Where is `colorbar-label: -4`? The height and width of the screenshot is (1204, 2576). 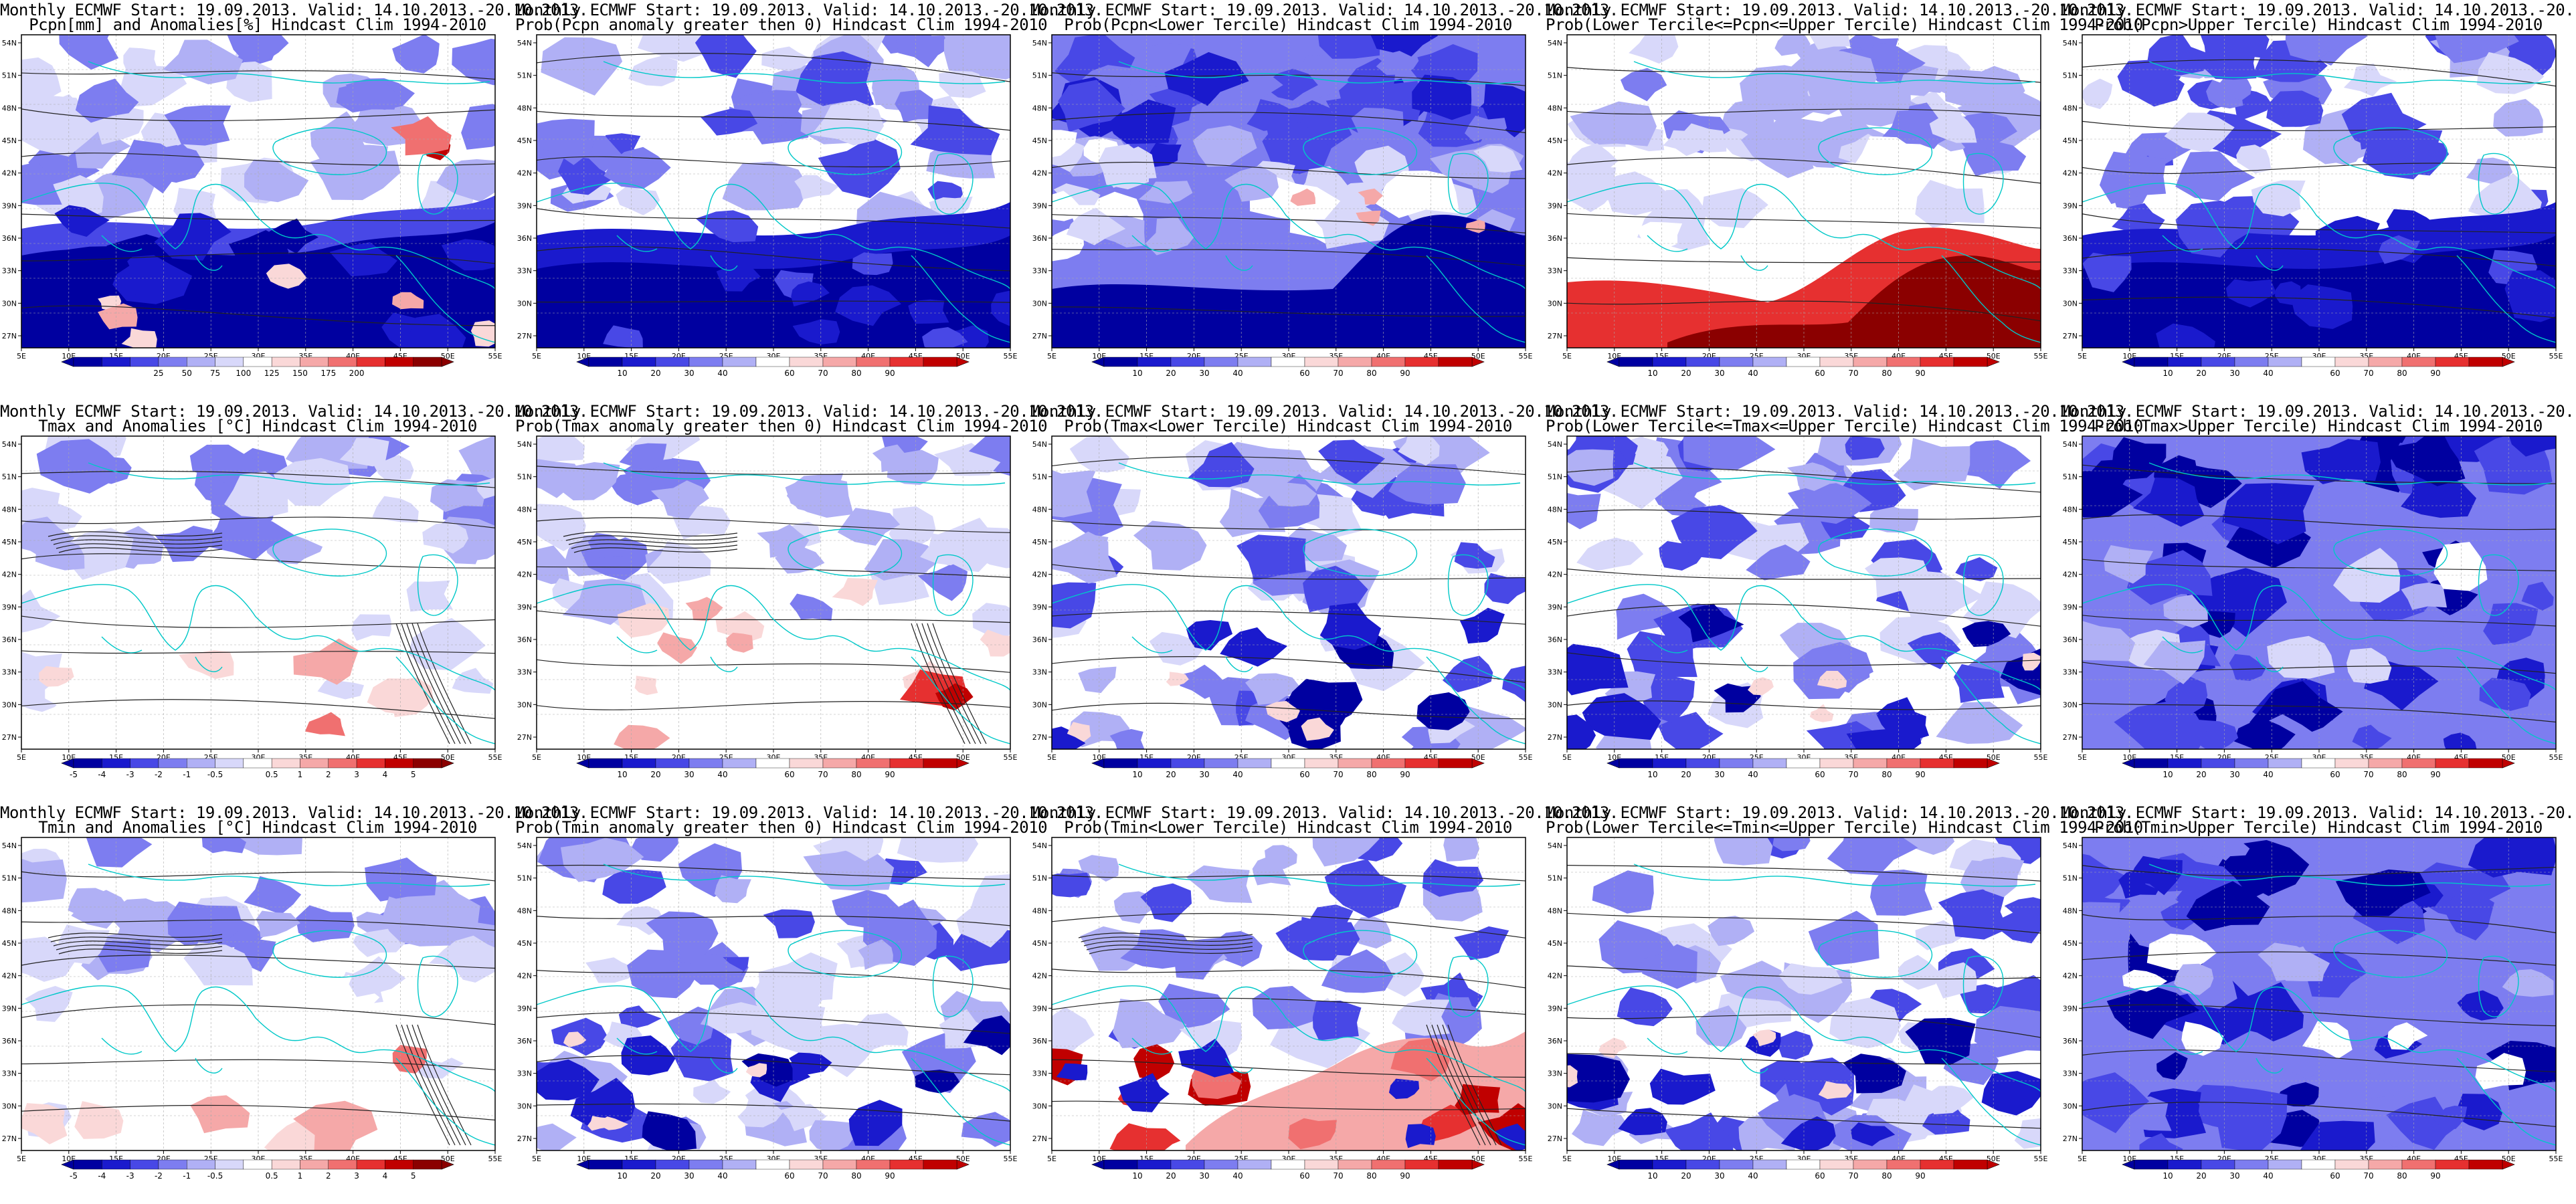
colorbar-label: -4 is located at coordinates (102, 774).